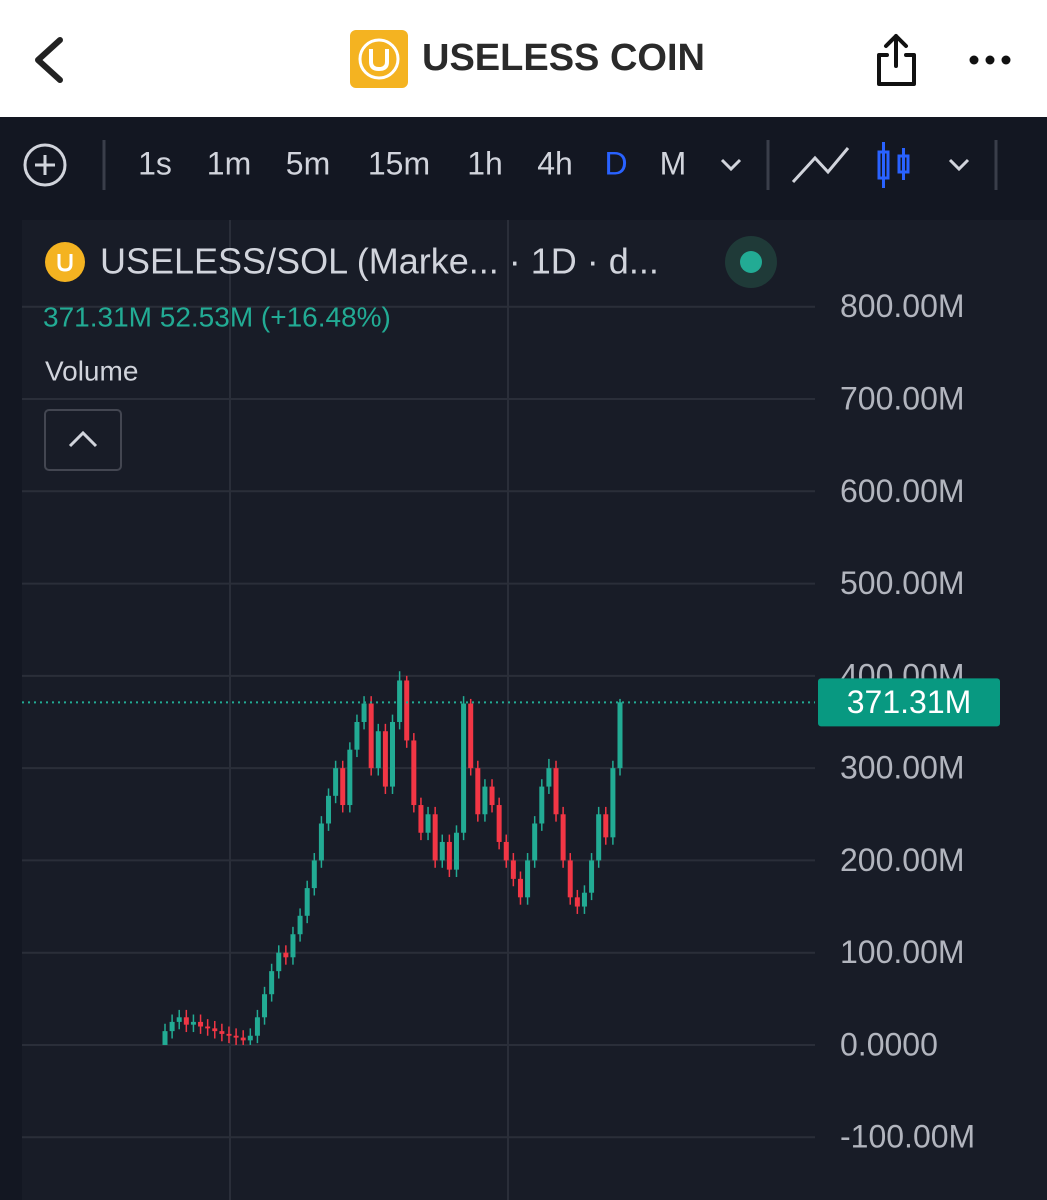 The width and height of the screenshot is (1047, 1200). Describe the element at coordinates (902, 952) in the screenshot. I see `y-tick-label: 100.00M` at that location.